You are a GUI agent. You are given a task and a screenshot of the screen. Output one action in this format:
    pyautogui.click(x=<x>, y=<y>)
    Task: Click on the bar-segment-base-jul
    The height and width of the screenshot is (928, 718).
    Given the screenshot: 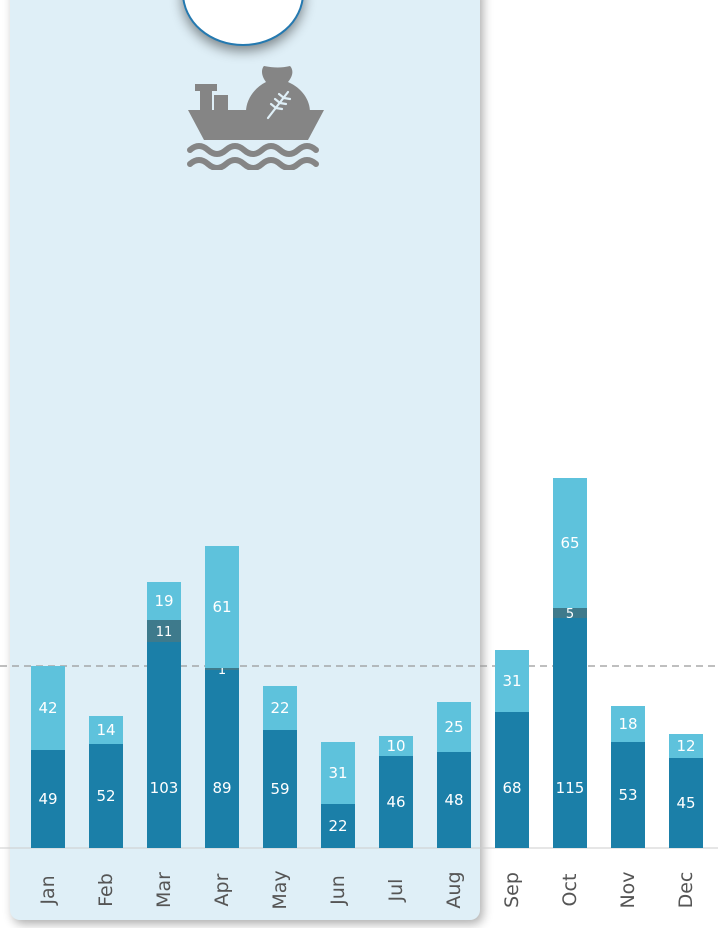 What is the action you would take?
    pyautogui.click(x=396, y=802)
    